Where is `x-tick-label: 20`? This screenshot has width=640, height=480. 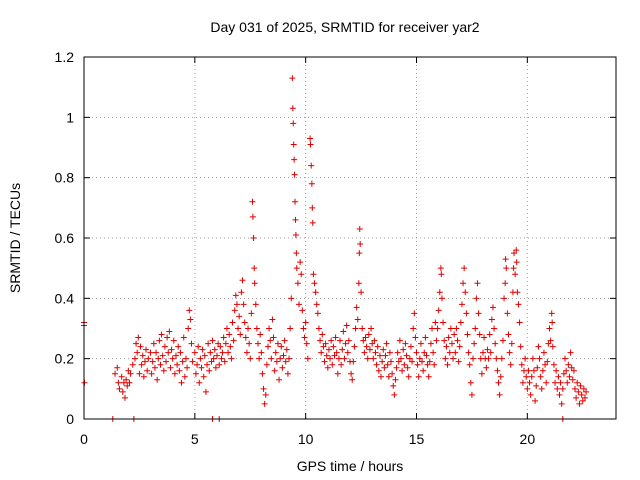
x-tick-label: 20 is located at coordinates (528, 439).